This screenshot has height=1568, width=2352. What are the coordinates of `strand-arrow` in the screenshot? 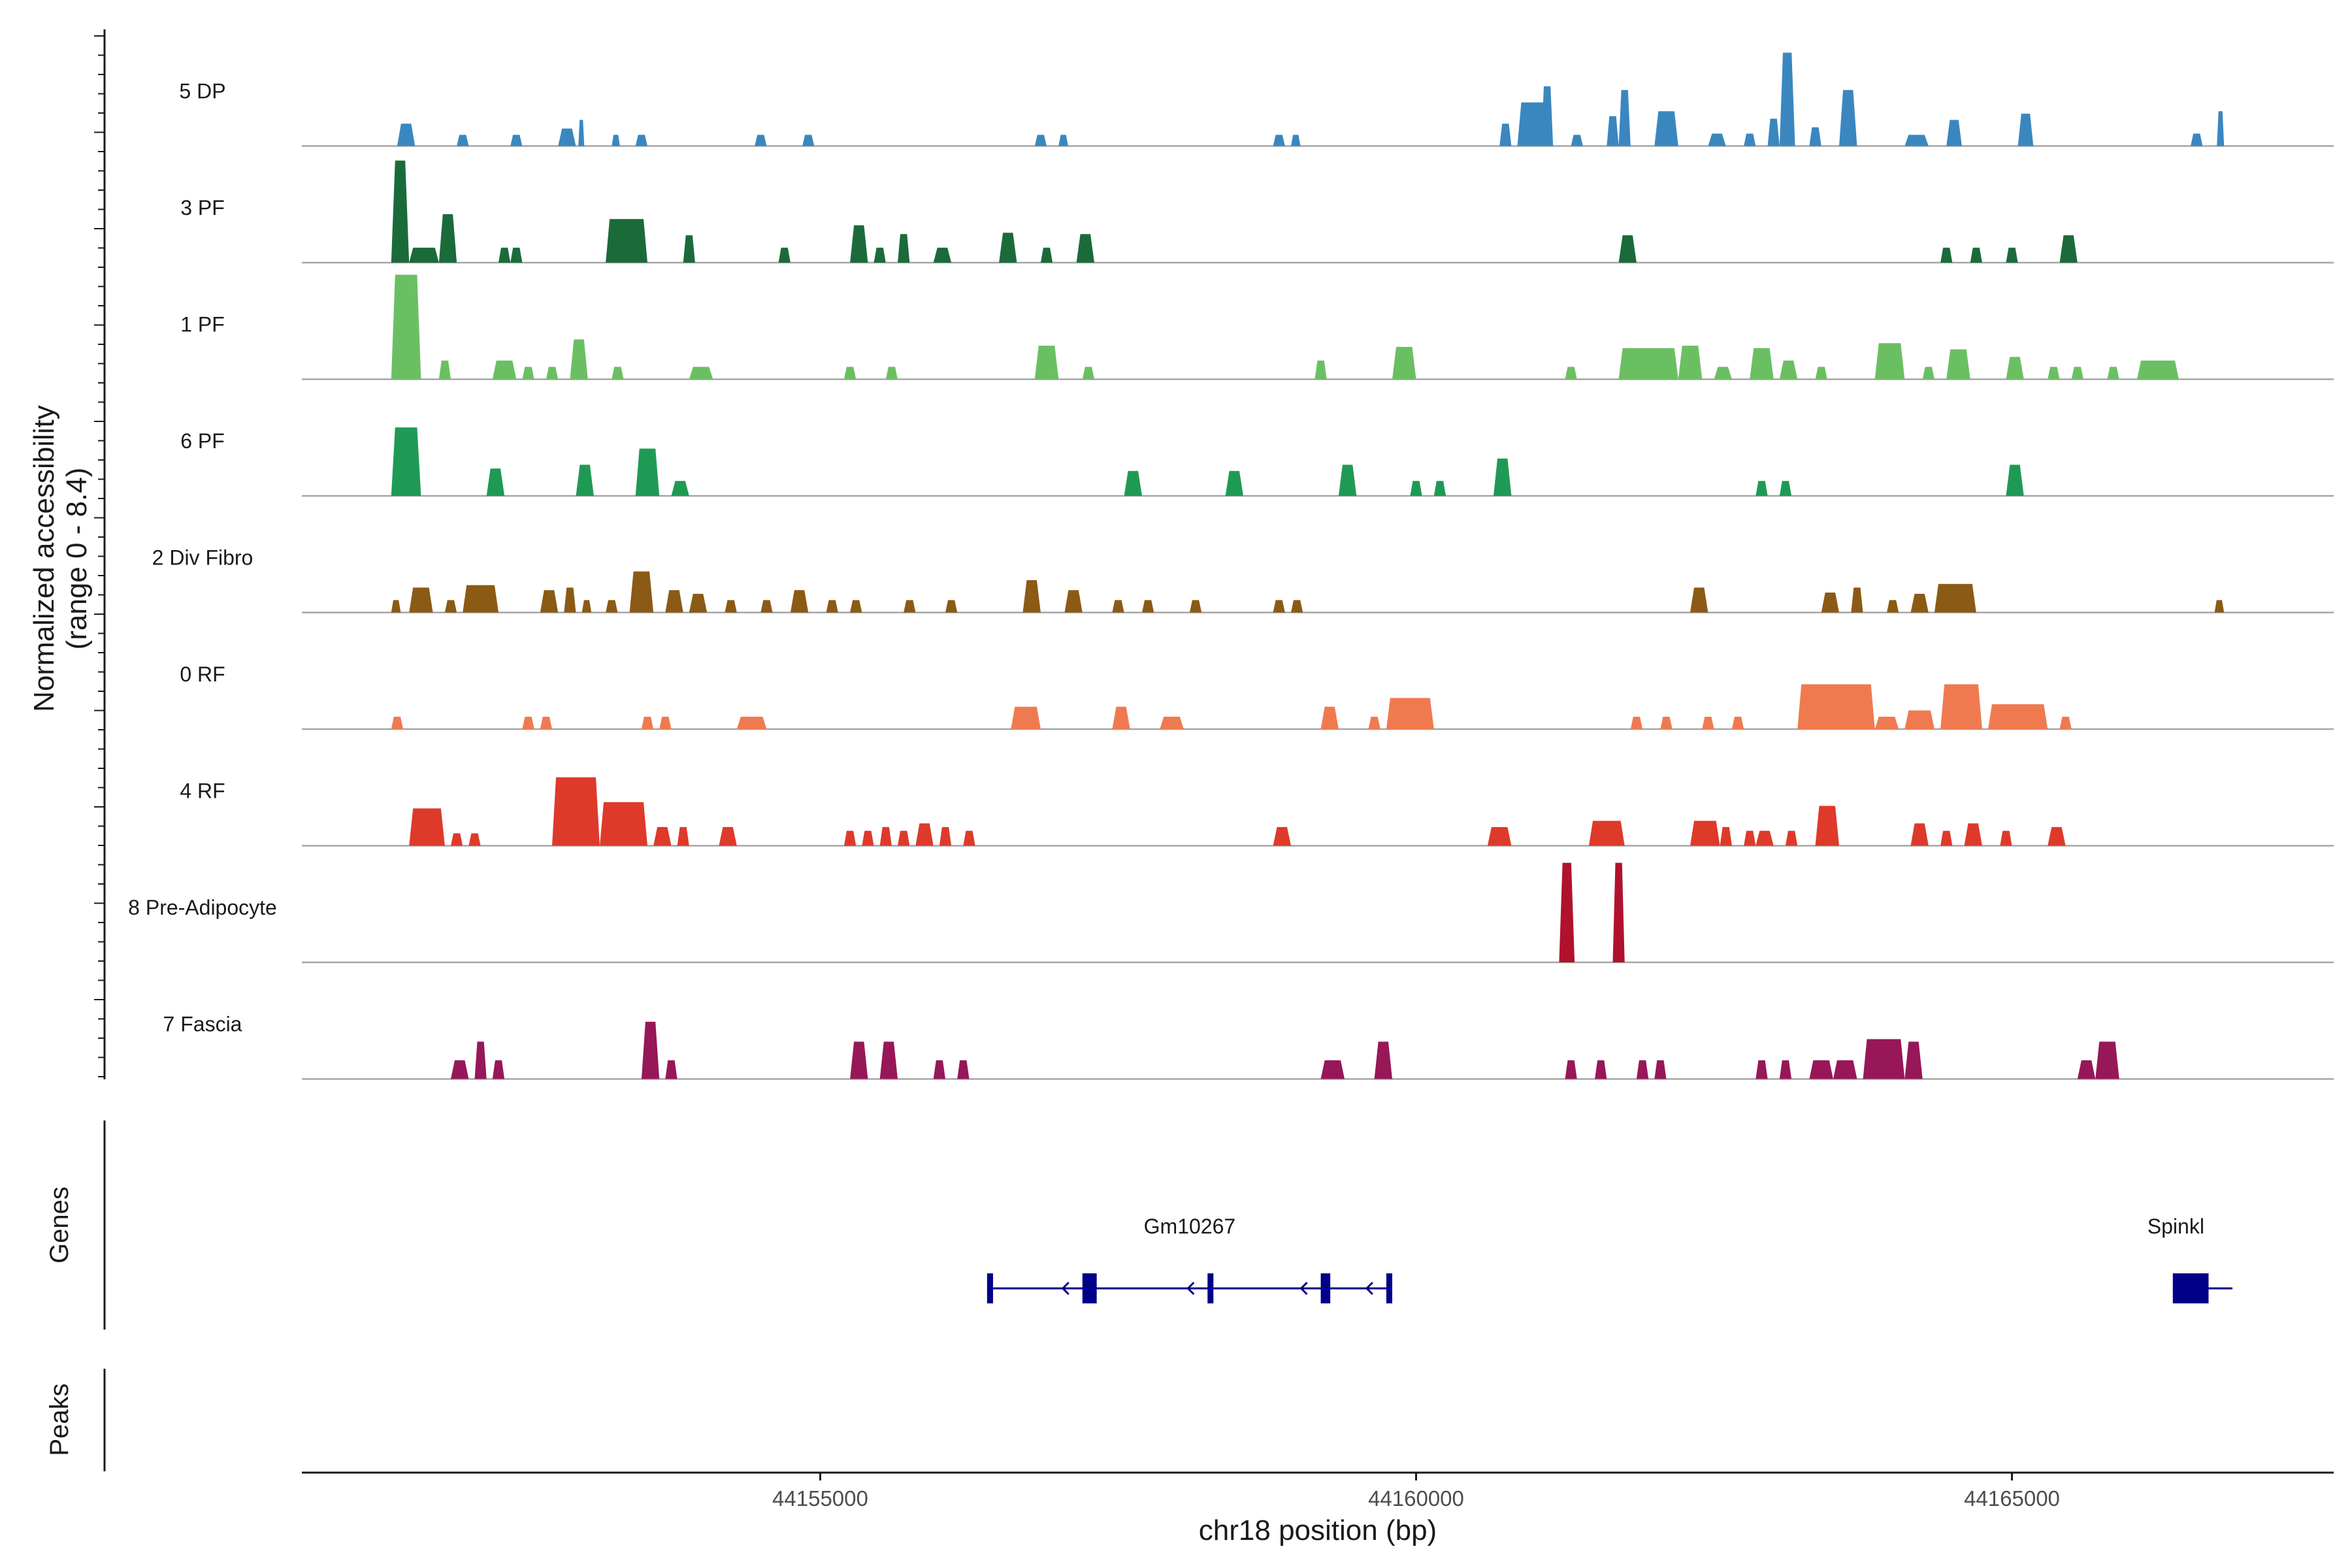 It's located at (1065, 1288).